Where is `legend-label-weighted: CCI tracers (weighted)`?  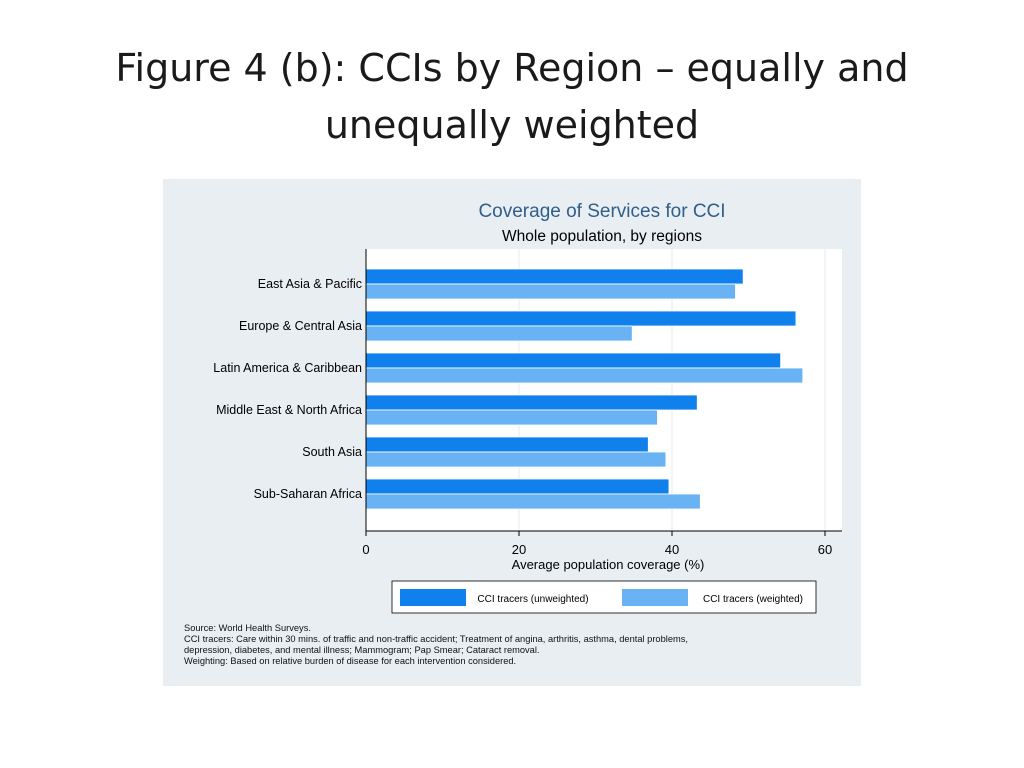 legend-label-weighted: CCI tracers (weighted) is located at coordinates (753, 599).